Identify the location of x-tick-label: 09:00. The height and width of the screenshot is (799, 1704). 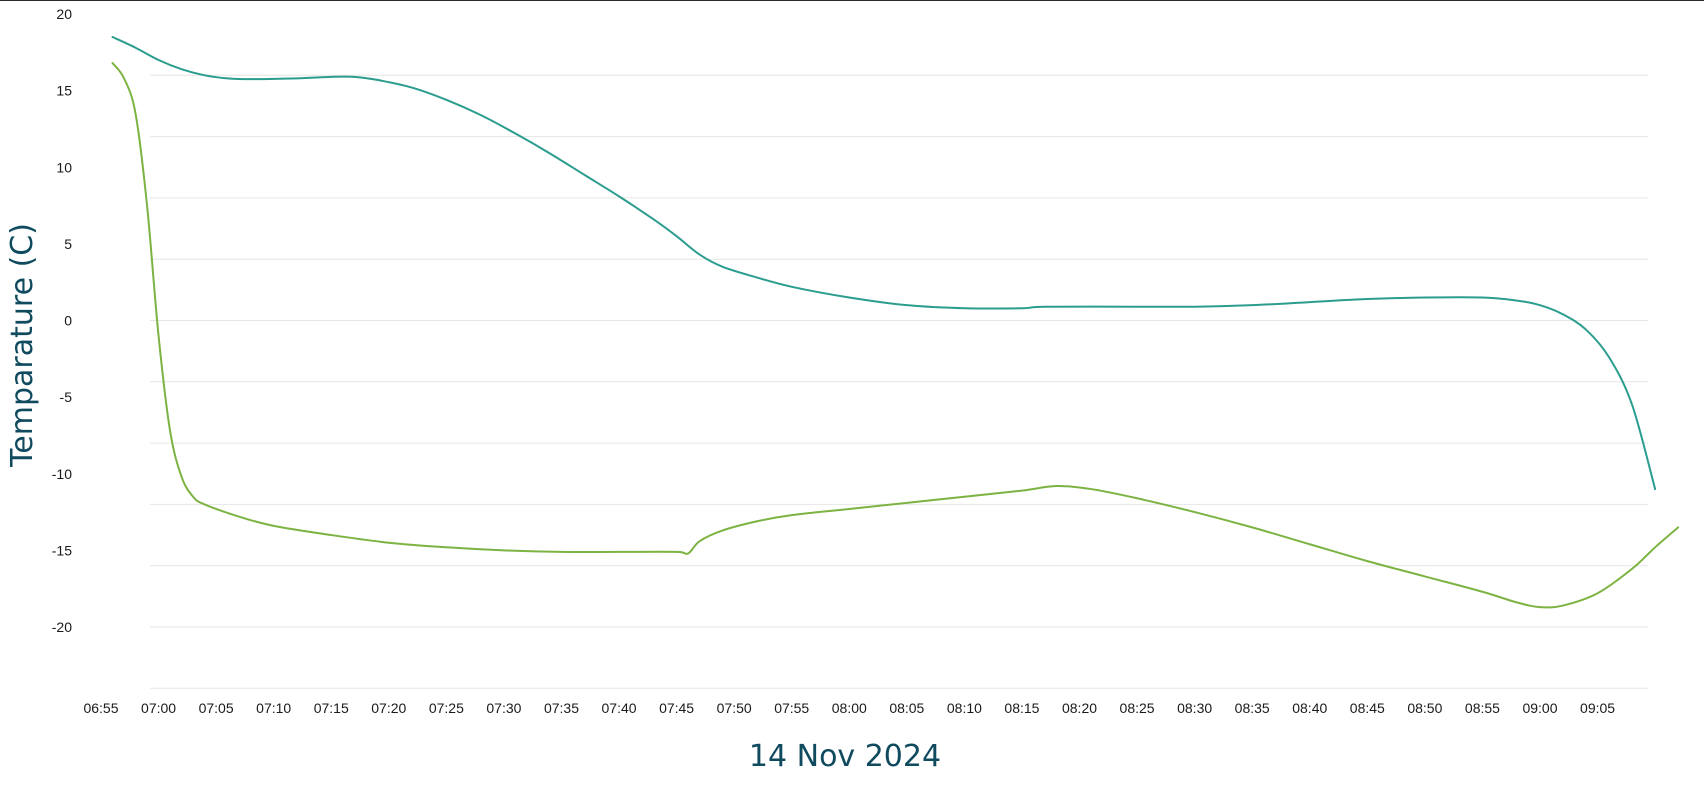
(1539, 708).